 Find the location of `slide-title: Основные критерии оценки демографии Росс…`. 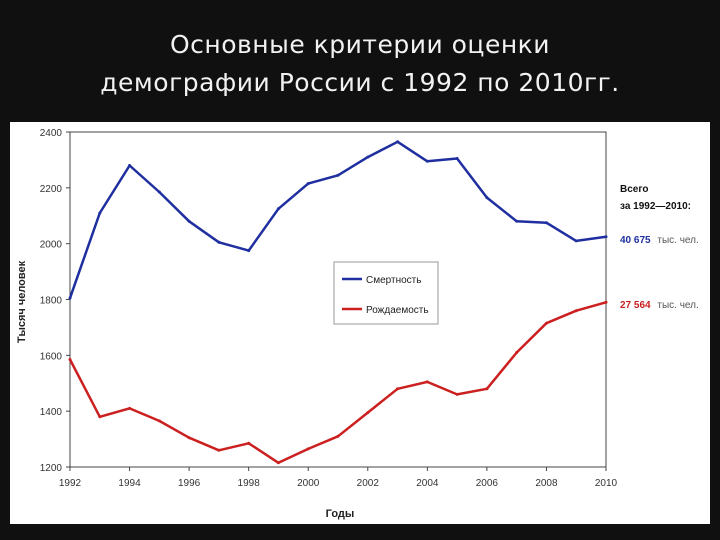

slide-title: Основные критерии оценки демографии Росс… is located at coordinates (360, 64).